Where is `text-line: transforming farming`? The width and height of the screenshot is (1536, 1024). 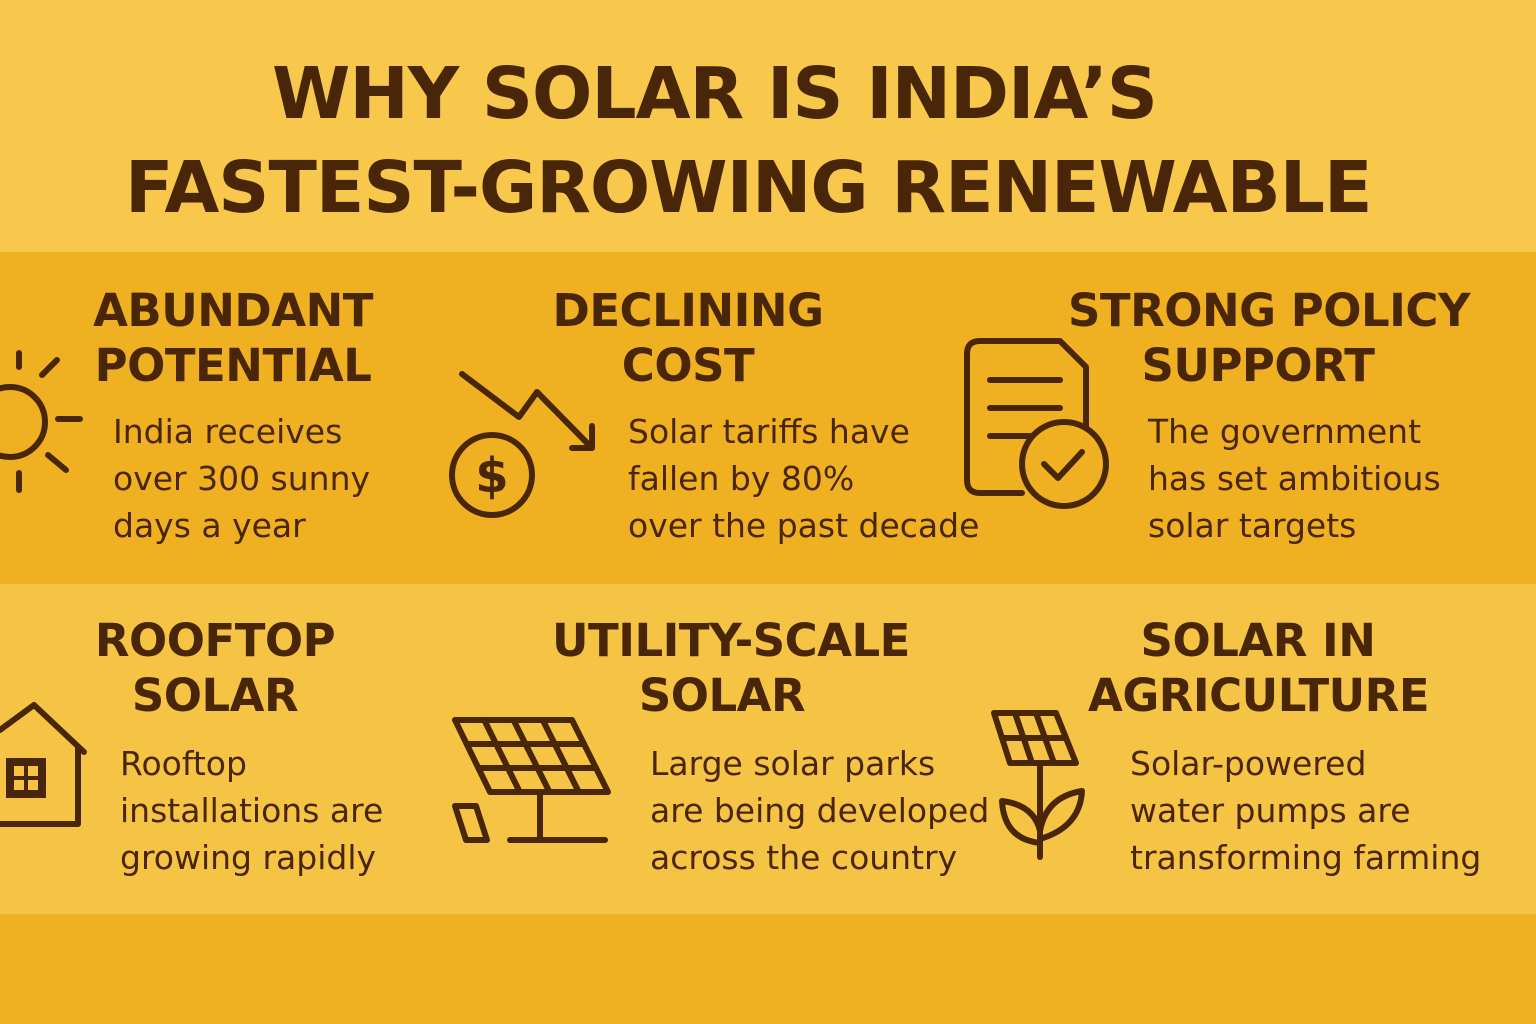
text-line: transforming farming is located at coordinates (1306, 857).